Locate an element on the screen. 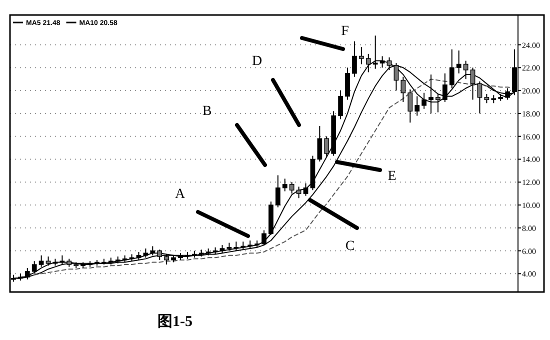 This screenshot has height=340, width=550. y-tick-label: 24.00 is located at coordinates (531, 45).